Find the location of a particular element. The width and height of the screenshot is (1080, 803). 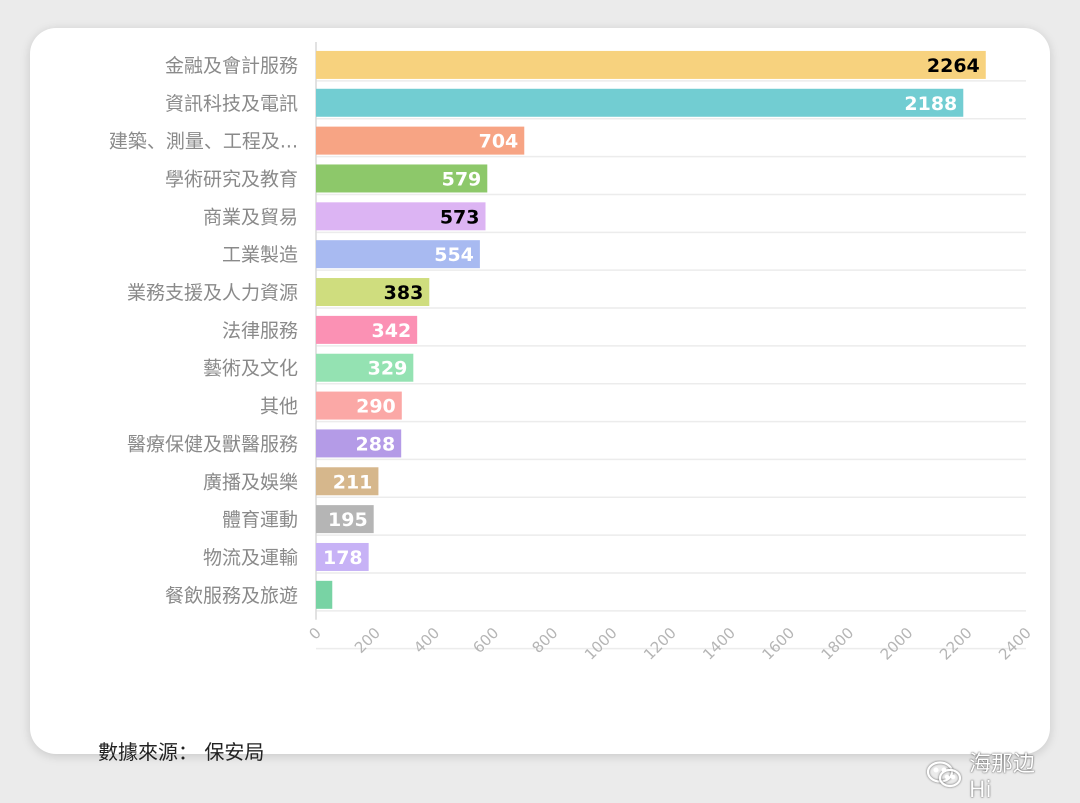

category-label: 餐飲服務及旅遊 is located at coordinates (231, 596).